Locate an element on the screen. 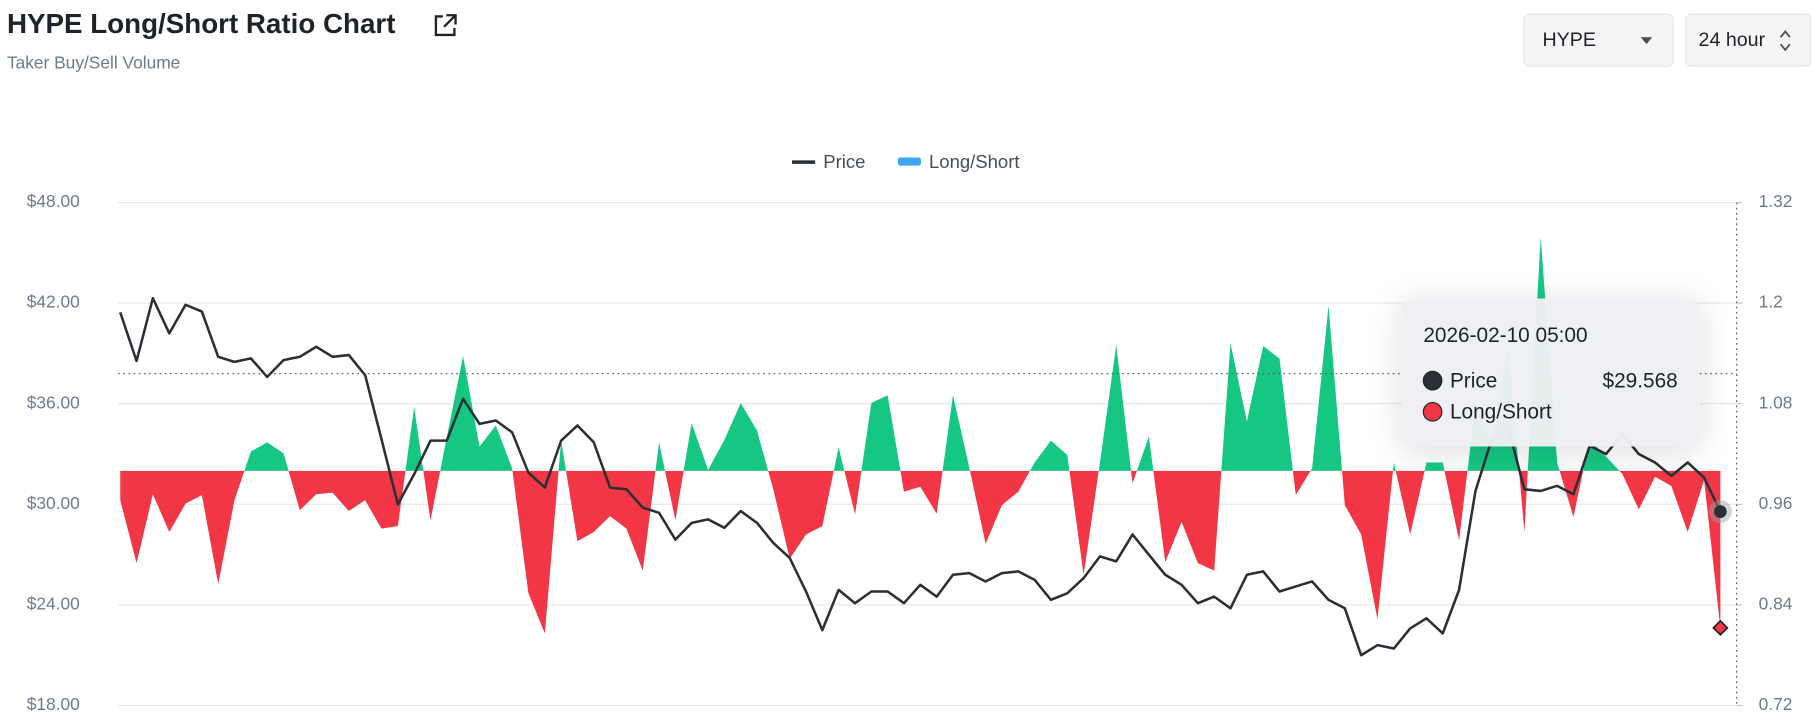 The width and height of the screenshot is (1813, 715). dropdown-value: 24 hour is located at coordinates (1732, 40).